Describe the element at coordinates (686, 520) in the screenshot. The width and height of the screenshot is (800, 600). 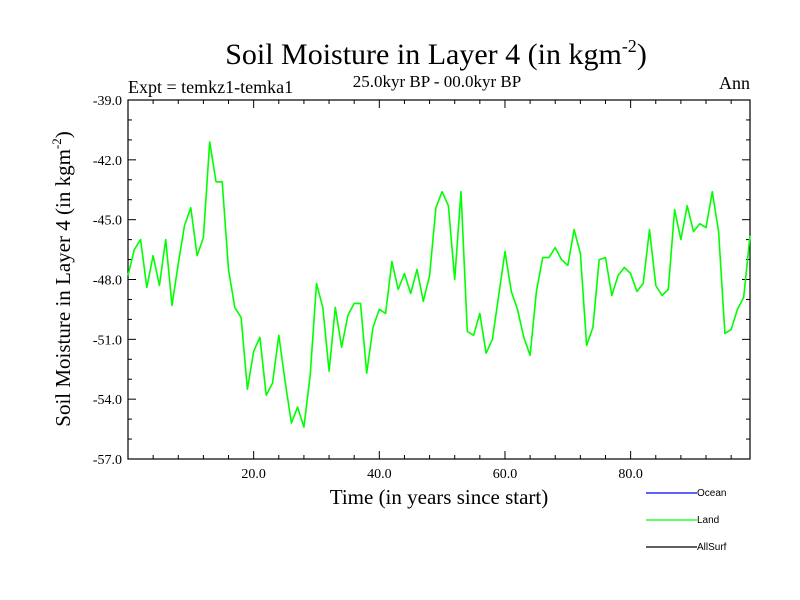
I see `legend: Ocean Land AllSurf` at that location.